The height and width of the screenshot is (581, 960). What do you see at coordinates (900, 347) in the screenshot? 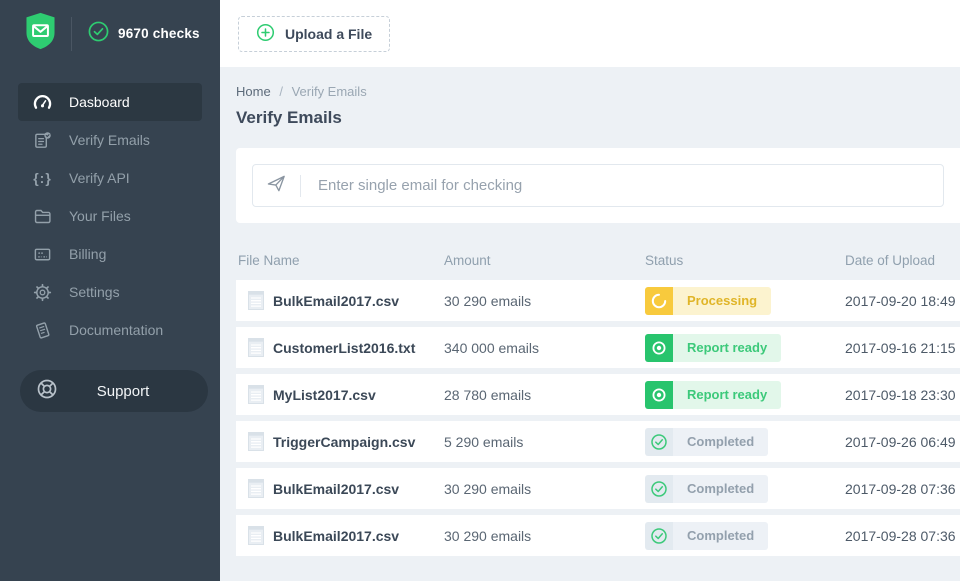
I see `date-cell: 2017-09-16 21:15` at bounding box center [900, 347].